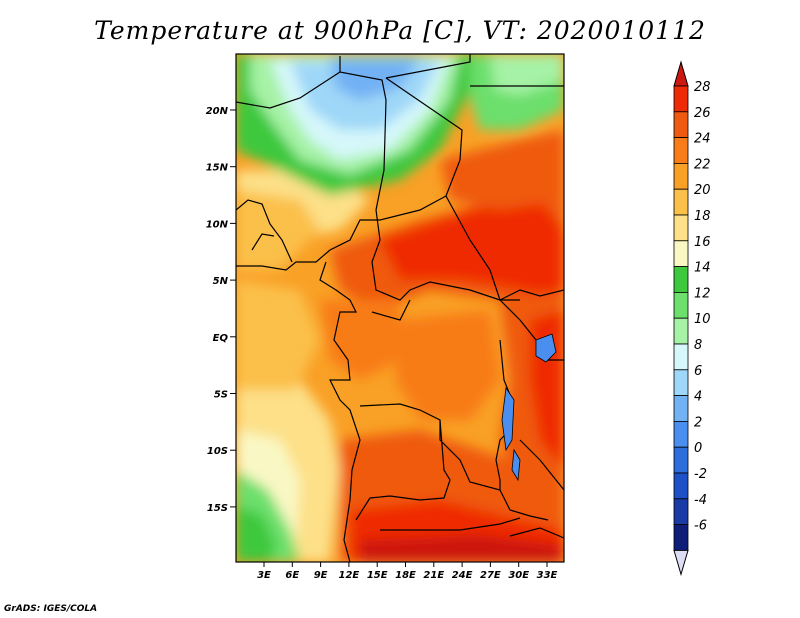 The height and width of the screenshot is (618, 800). I want to click on colorbar-level-label: 6, so click(698, 371).